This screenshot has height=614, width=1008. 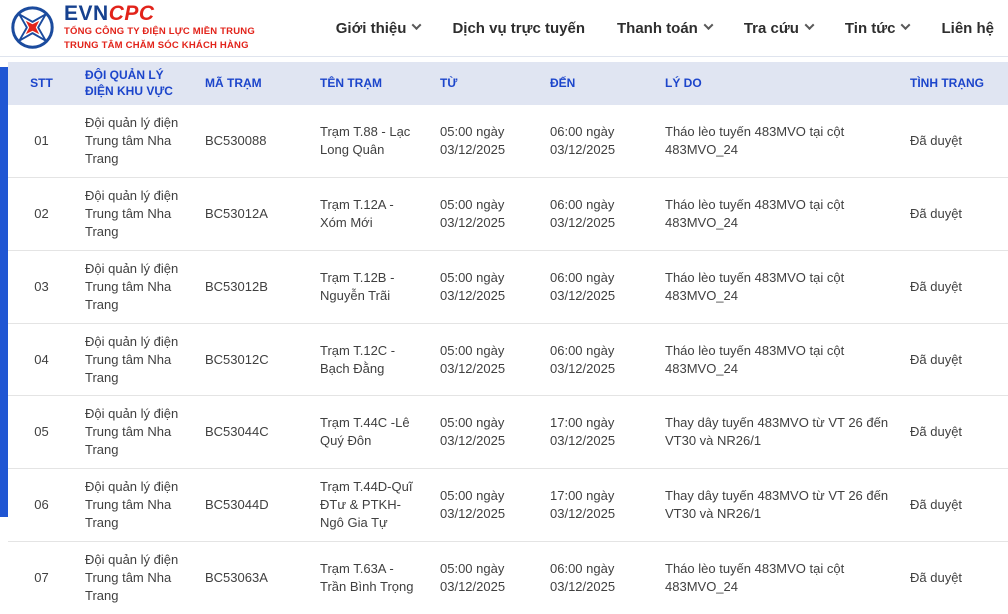 I want to click on table-cell: BC530088, so click(x=252, y=142).